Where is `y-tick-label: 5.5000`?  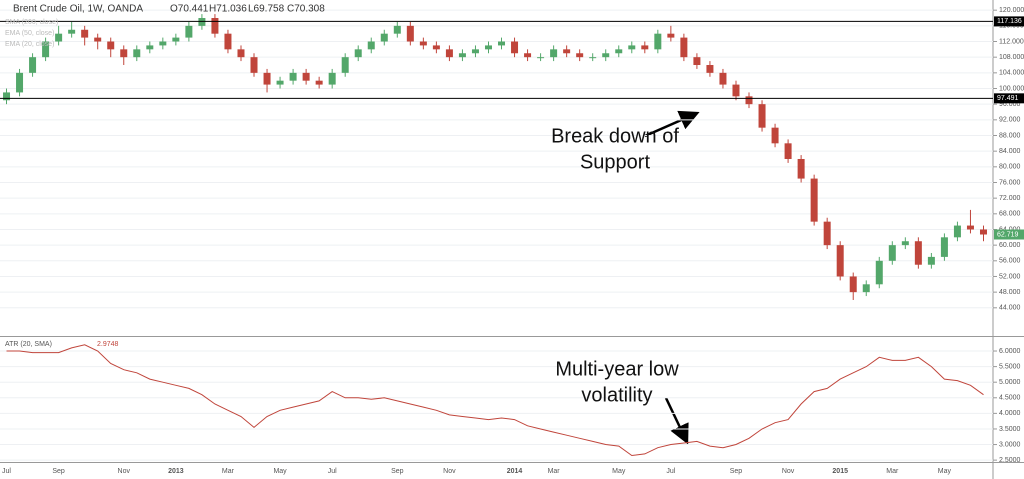
y-tick-label: 5.5000 is located at coordinates (1010, 366).